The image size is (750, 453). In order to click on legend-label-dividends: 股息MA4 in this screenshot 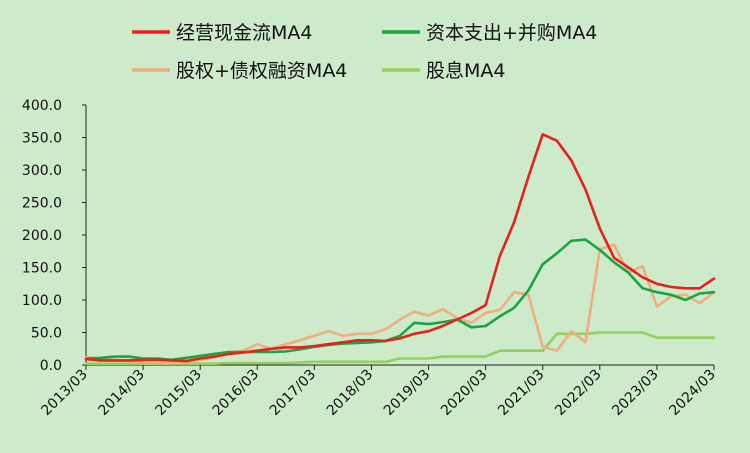, I will do `click(465, 71)`.